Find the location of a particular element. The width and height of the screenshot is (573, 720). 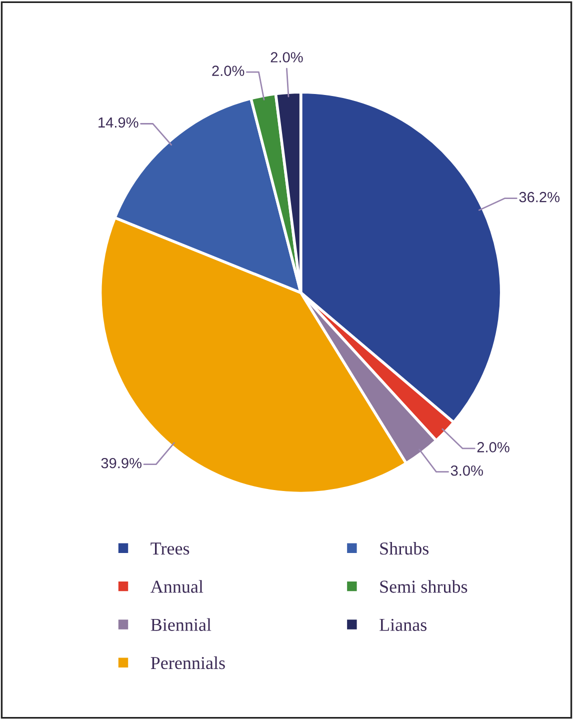

data-label: 3.0% is located at coordinates (466, 470).